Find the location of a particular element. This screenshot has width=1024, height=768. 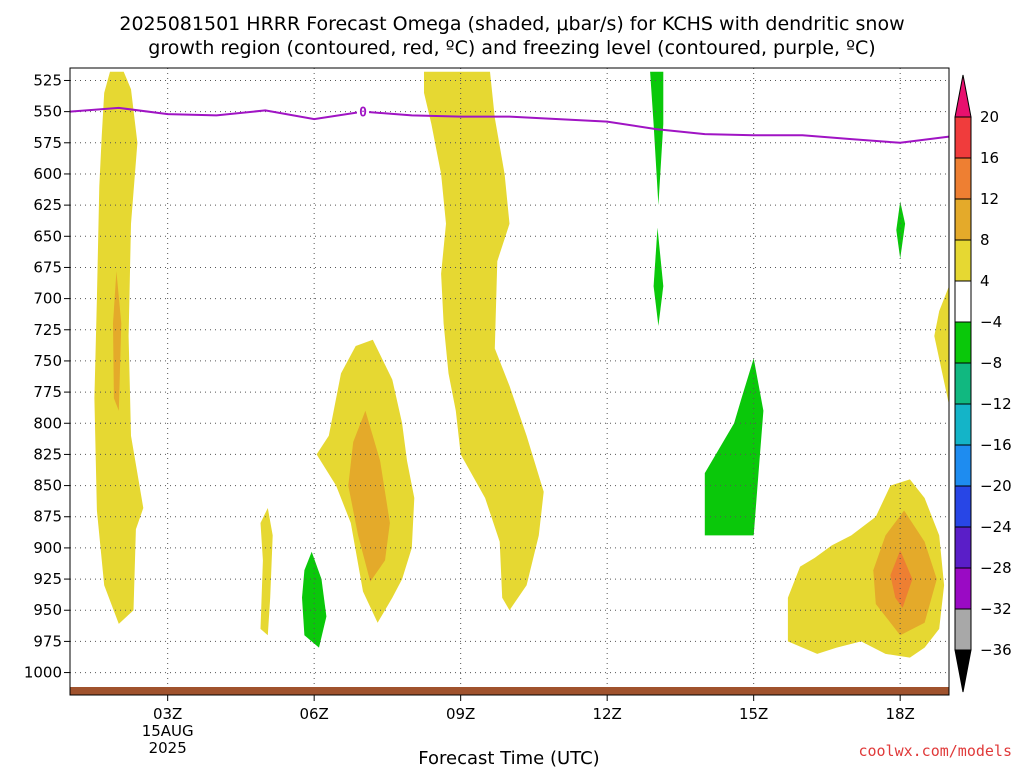

surface-strip is located at coordinates (509, 691).